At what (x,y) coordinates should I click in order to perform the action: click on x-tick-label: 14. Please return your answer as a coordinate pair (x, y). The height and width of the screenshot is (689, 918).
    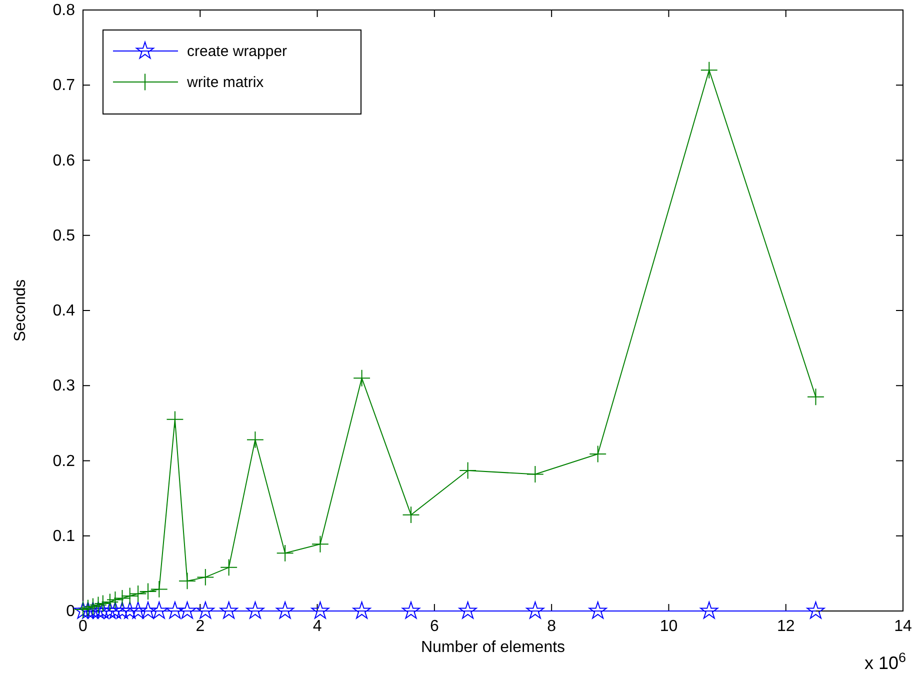
    Looking at the image, I should click on (903, 626).